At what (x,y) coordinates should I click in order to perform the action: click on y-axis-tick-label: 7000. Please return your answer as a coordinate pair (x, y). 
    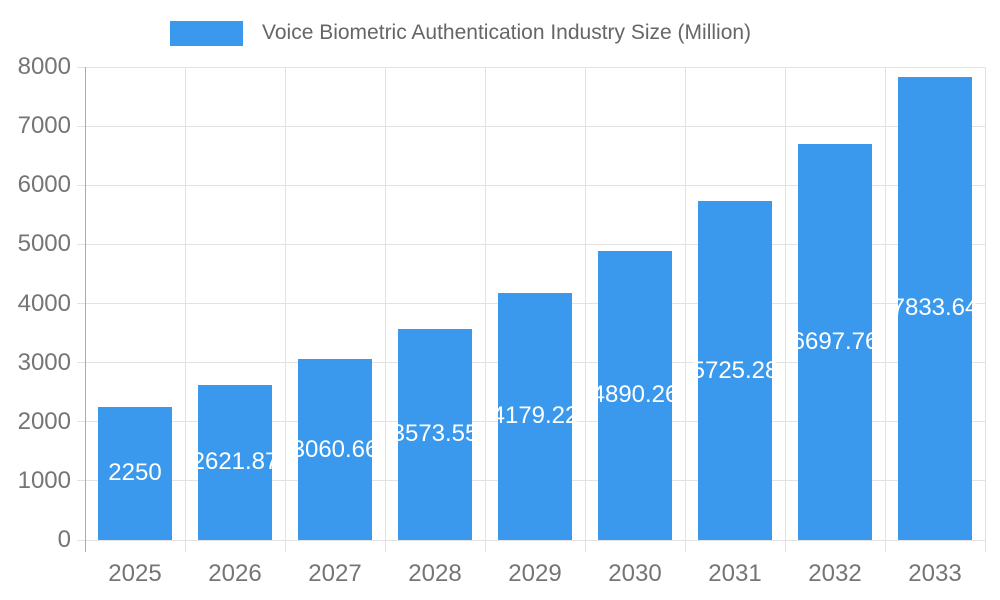
    Looking at the image, I should click on (44, 126).